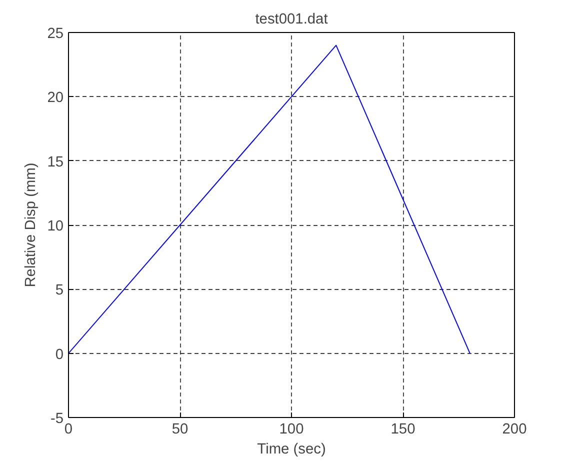 The height and width of the screenshot is (467, 578). I want to click on chart-title: test001.dat, so click(291, 20).